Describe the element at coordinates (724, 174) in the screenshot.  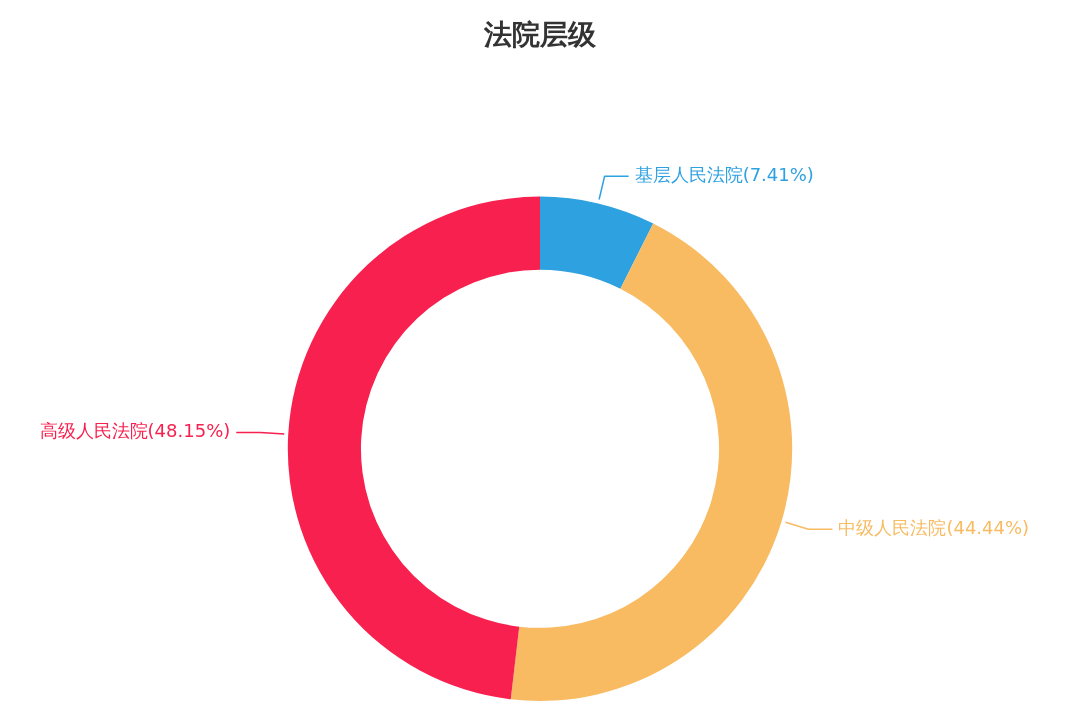
I see `slice-label: 基层人民法院(7.41%)` at that location.